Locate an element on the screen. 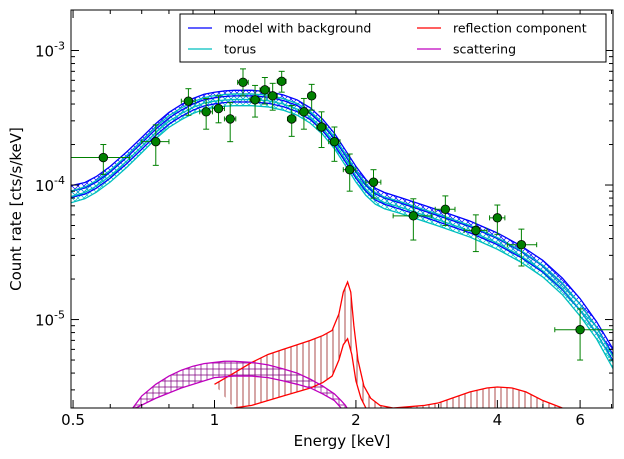  x-axis-label: Energy [keV] is located at coordinates (342, 441).